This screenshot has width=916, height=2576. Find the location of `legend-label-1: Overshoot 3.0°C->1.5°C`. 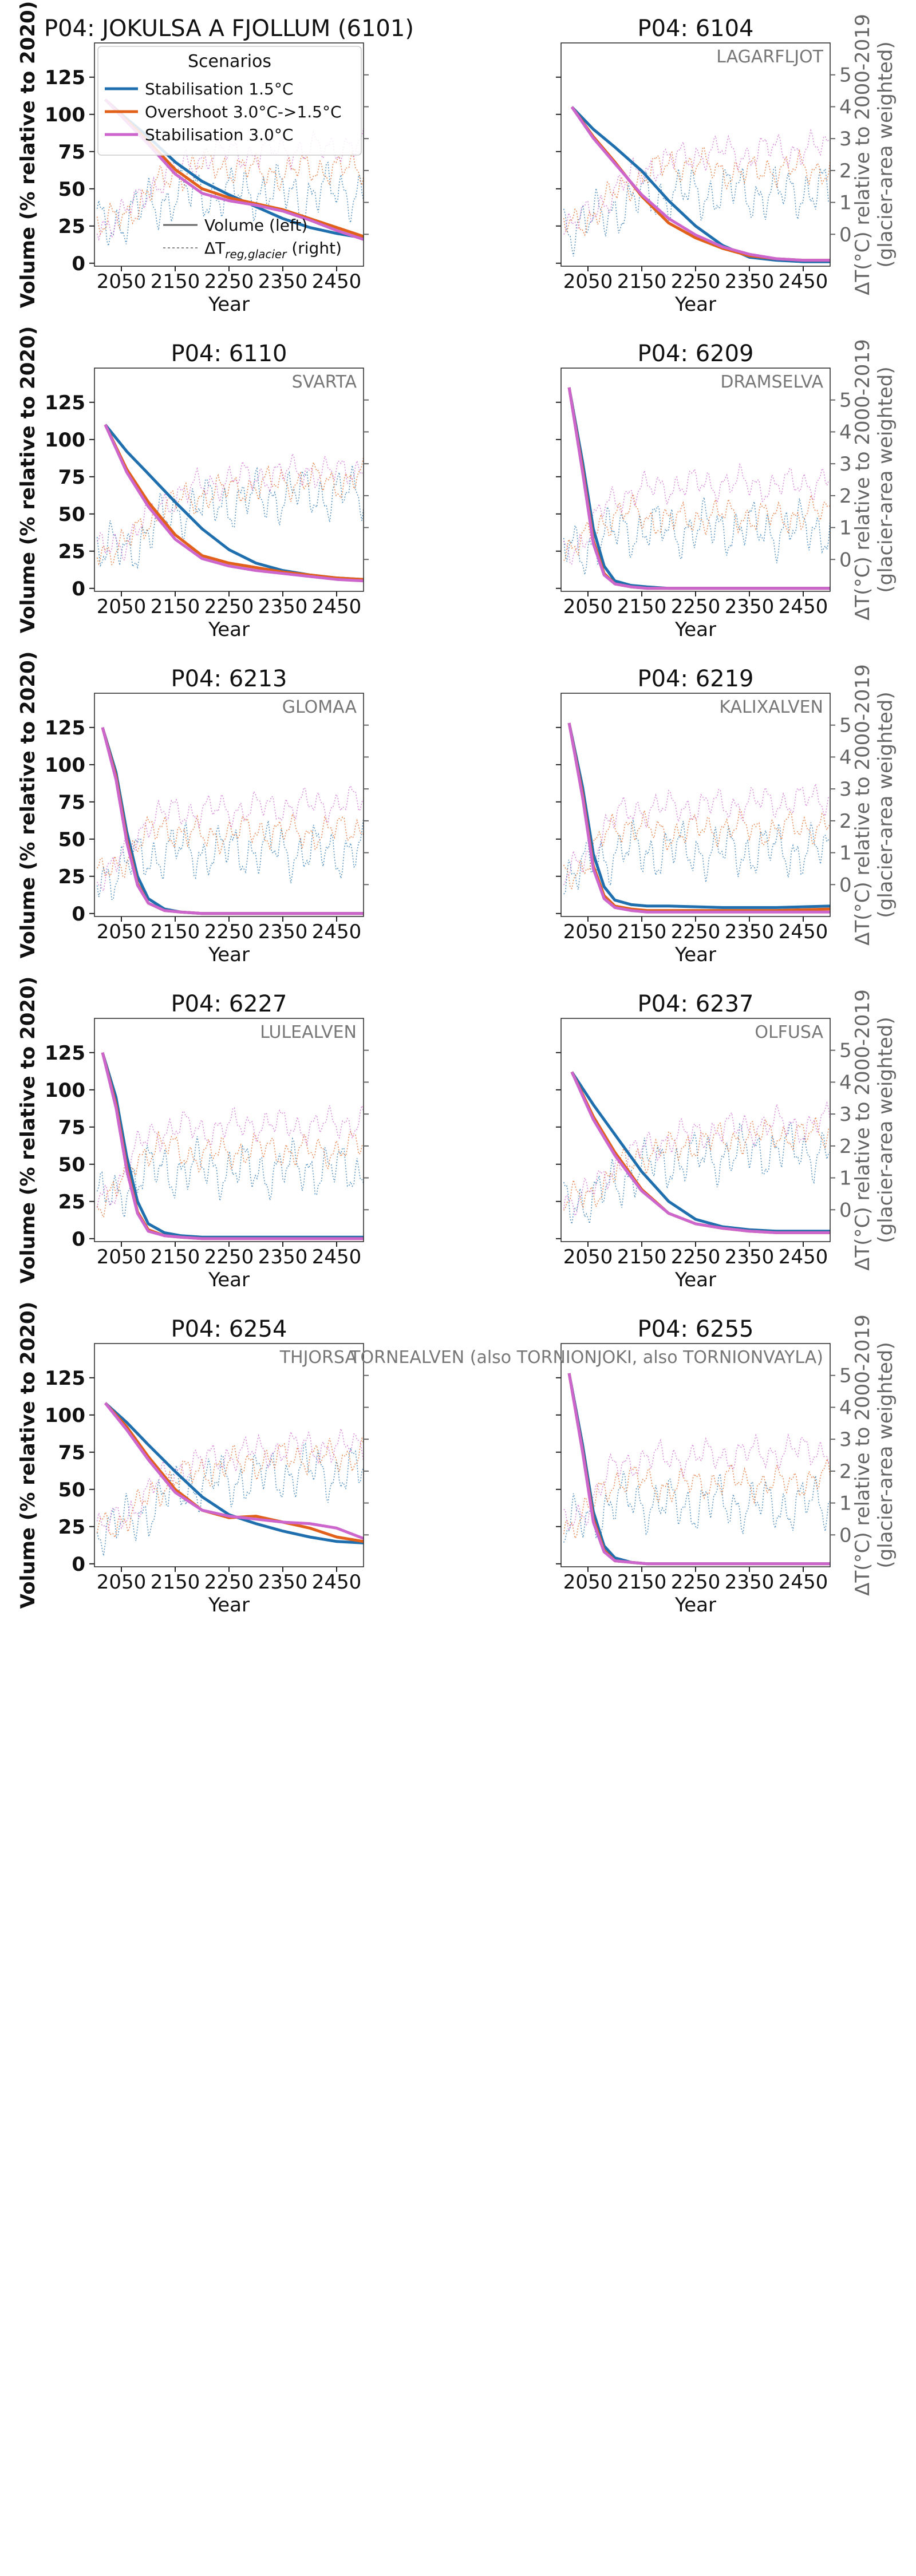

legend-label-1: Overshoot 3.0°C->1.5°C is located at coordinates (243, 111).